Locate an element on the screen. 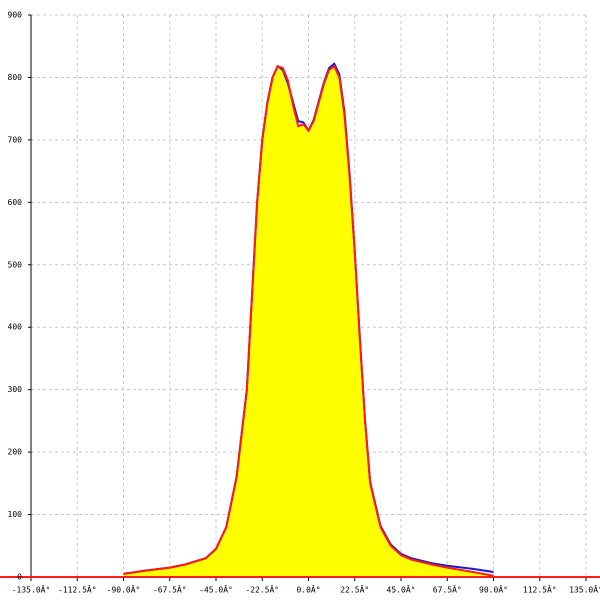 The height and width of the screenshot is (600, 600). x-tick-label: -135.0Â° is located at coordinates (31, 589).